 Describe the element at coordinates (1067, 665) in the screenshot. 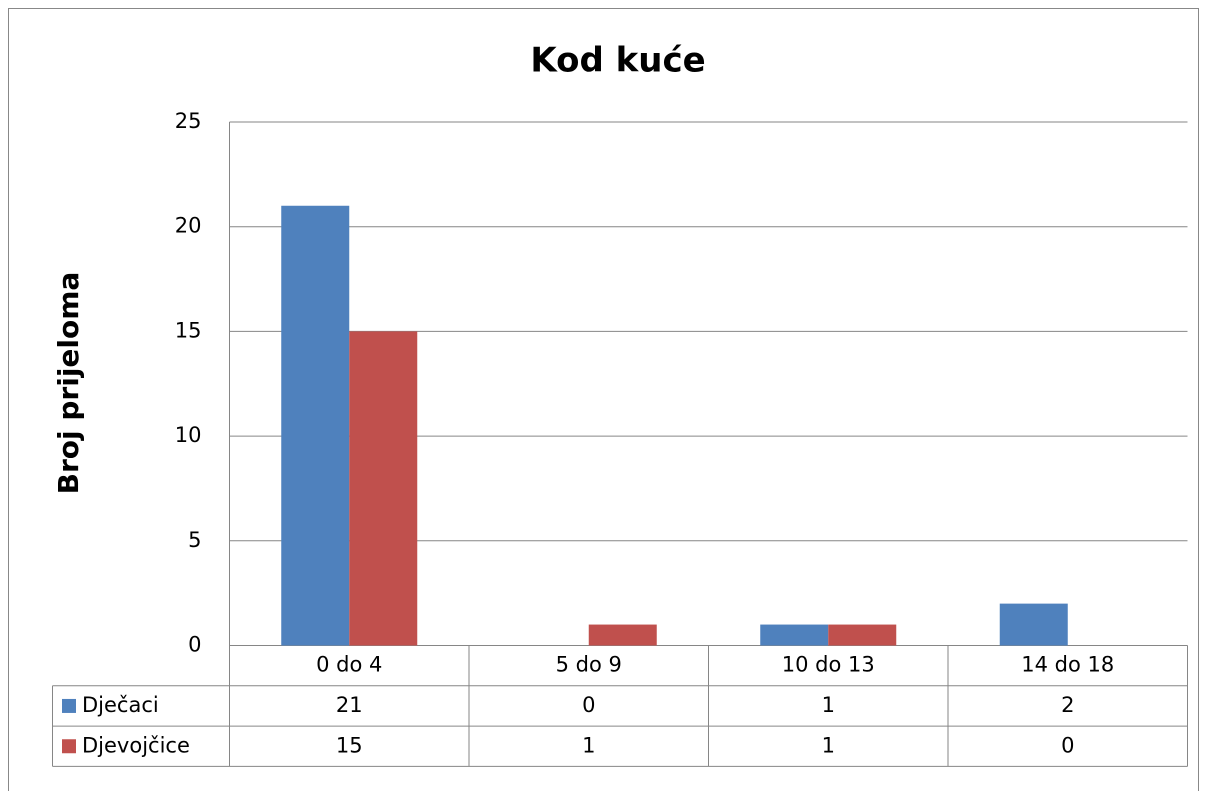

I see `x-tick-label: 14 do 18` at that location.